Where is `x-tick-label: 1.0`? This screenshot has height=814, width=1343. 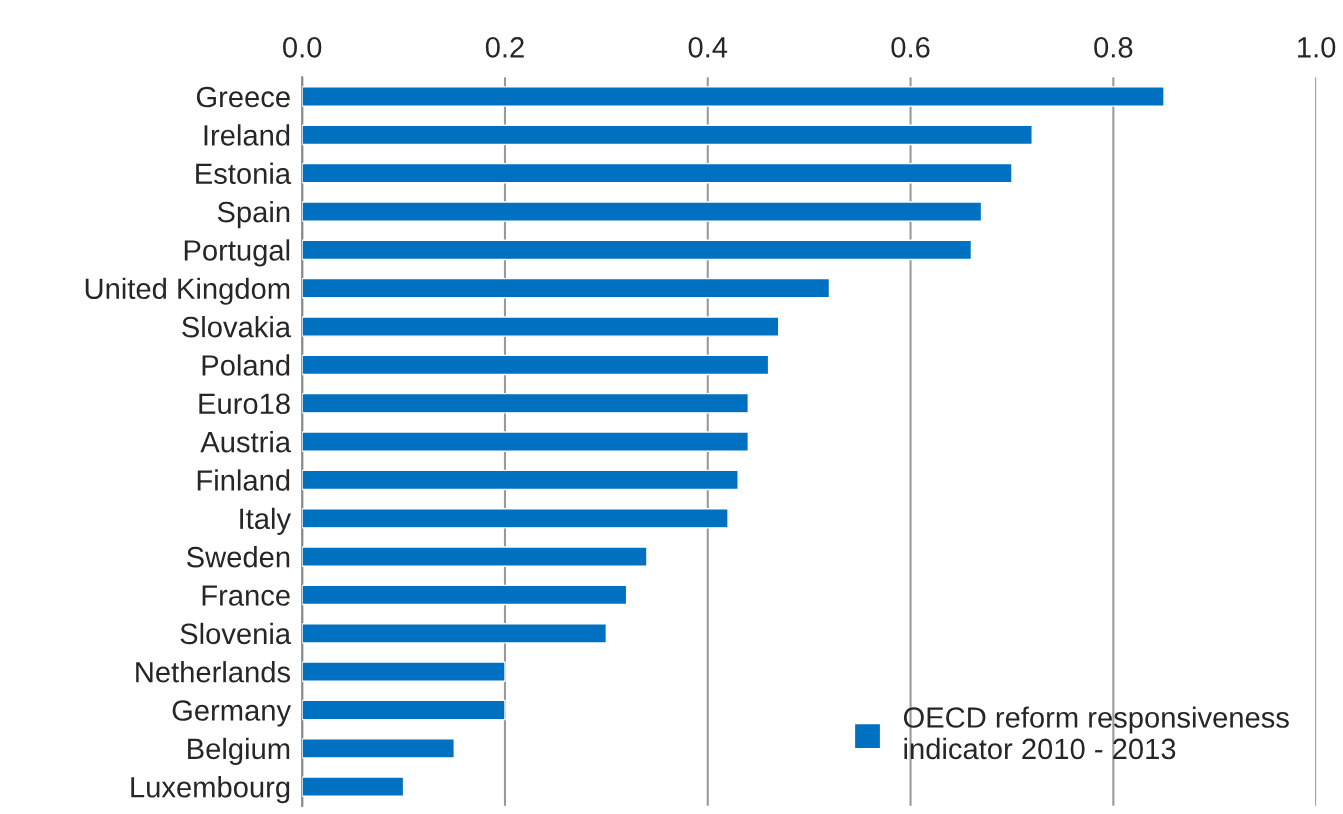
x-tick-label: 1.0 is located at coordinates (1317, 47).